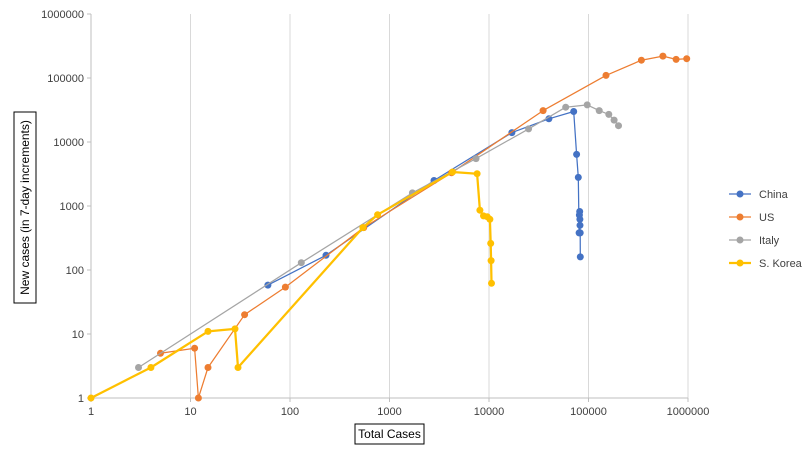  I want to click on y-tick-label: 1000000, so click(62, 15).